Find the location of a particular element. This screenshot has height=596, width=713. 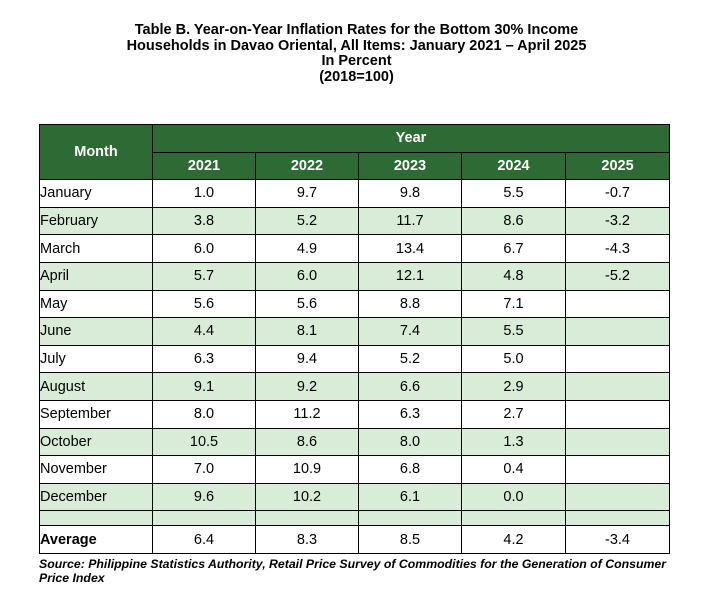

value-cell: 11.2 is located at coordinates (307, 414).